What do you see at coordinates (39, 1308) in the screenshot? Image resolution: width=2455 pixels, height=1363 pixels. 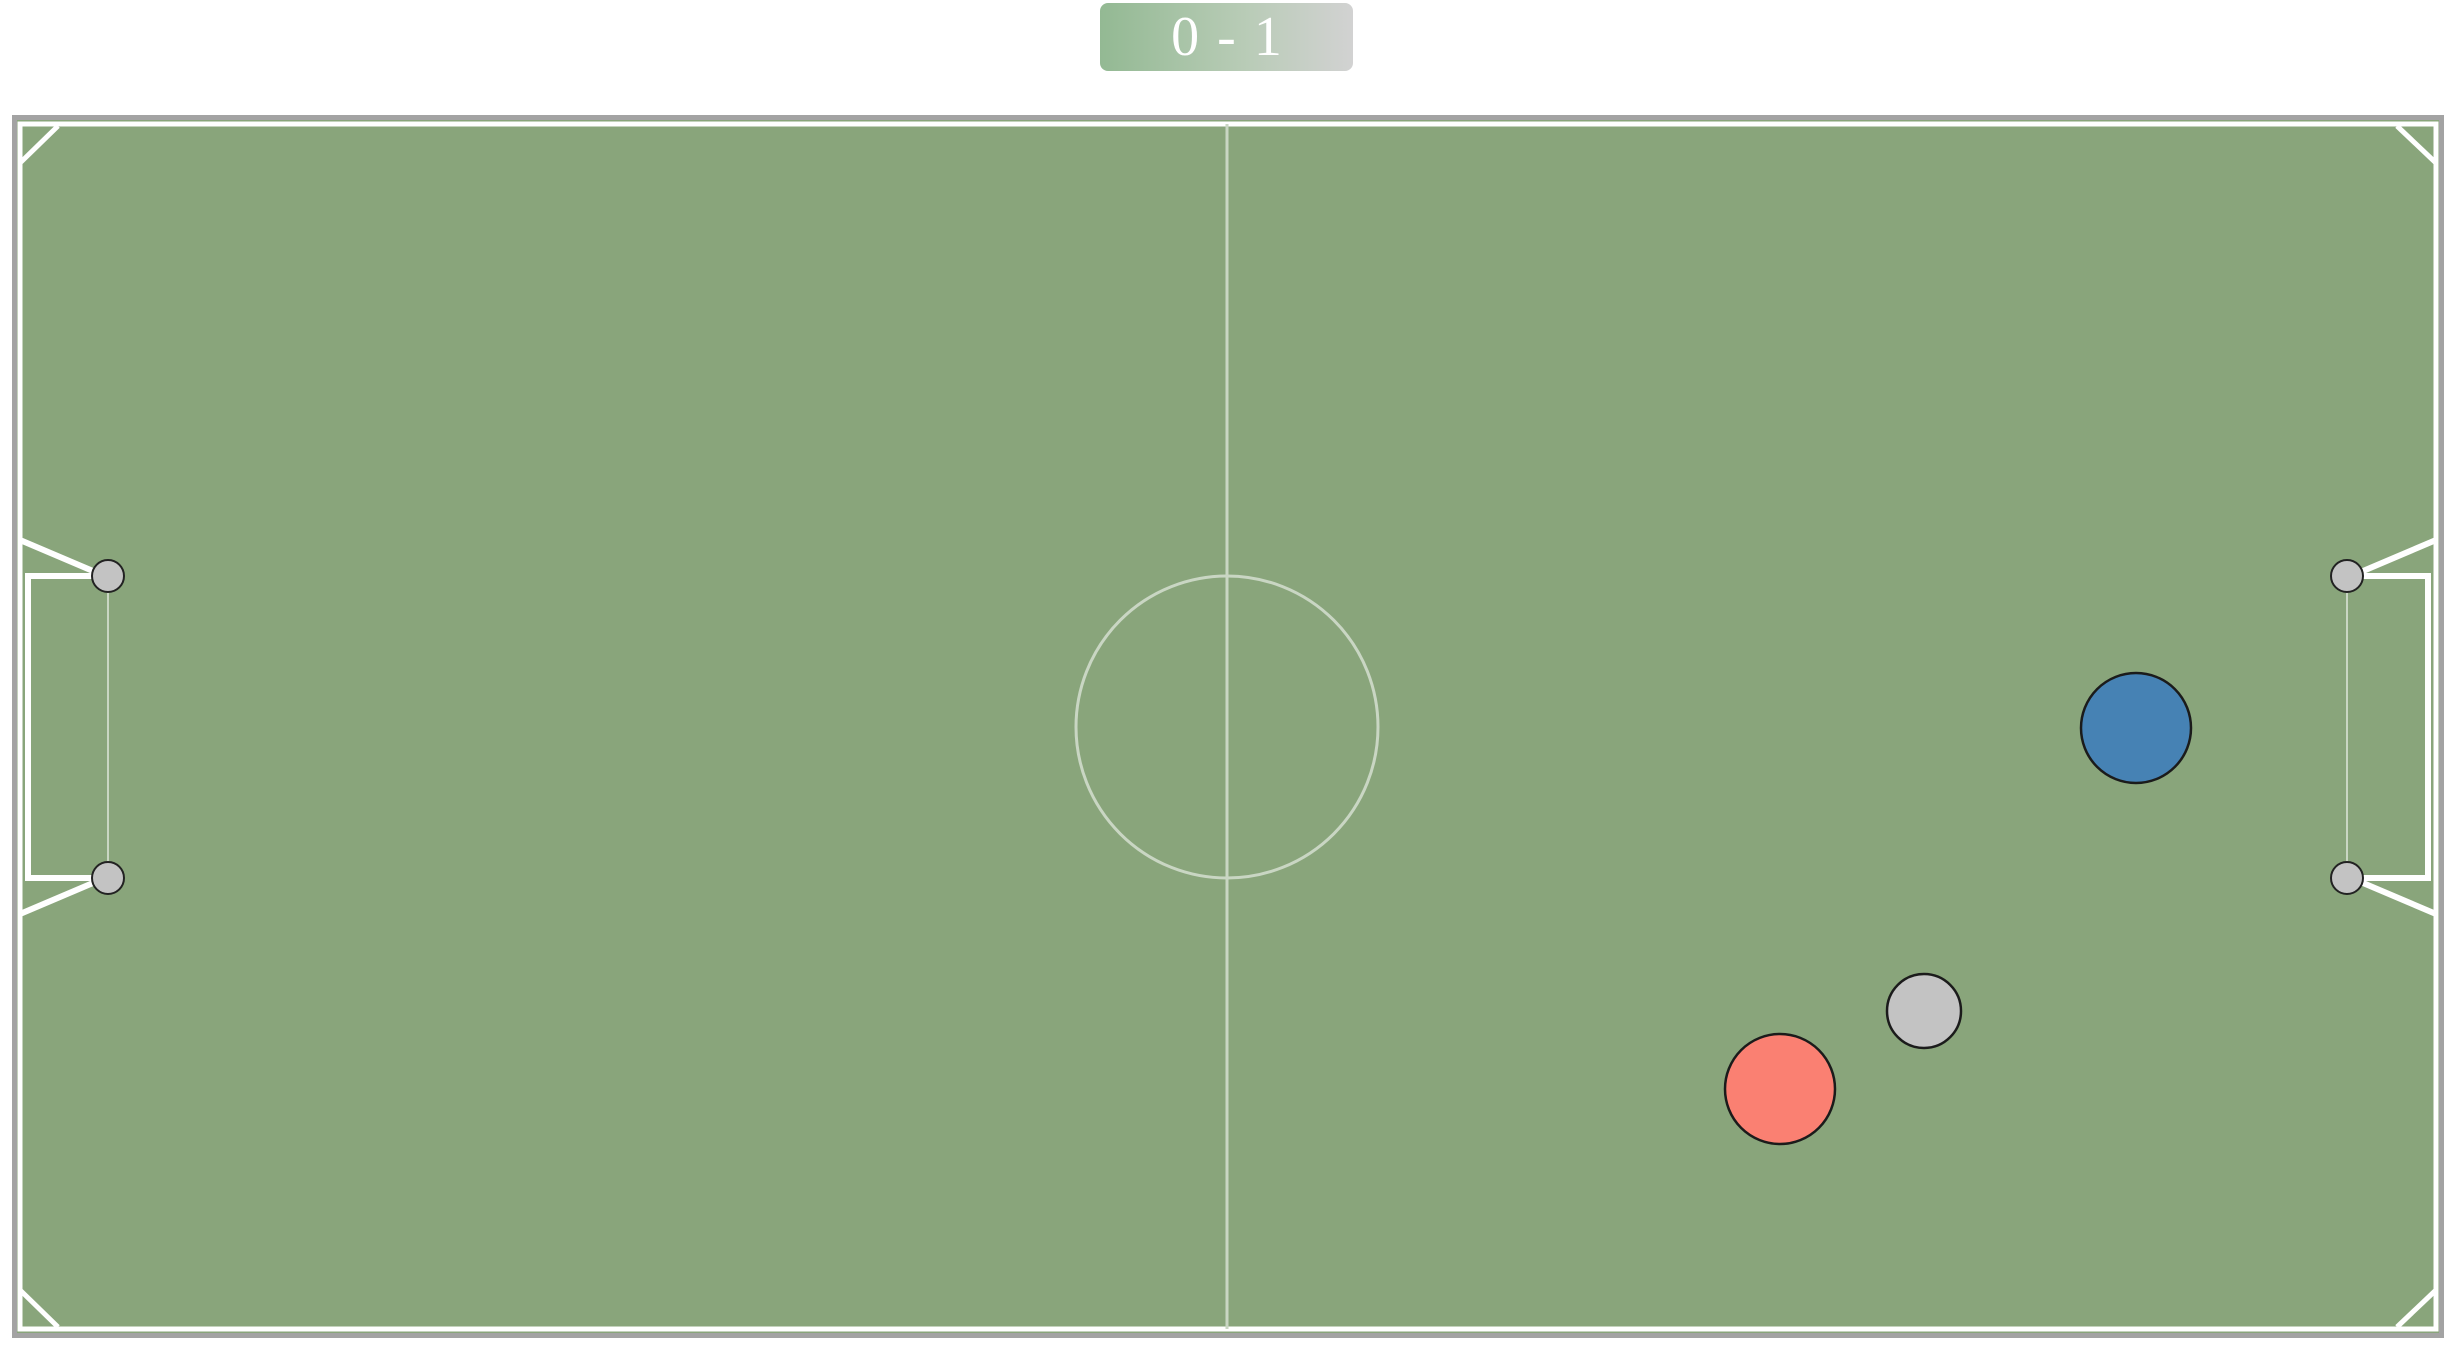 I see `corner-bottom-left` at bounding box center [39, 1308].